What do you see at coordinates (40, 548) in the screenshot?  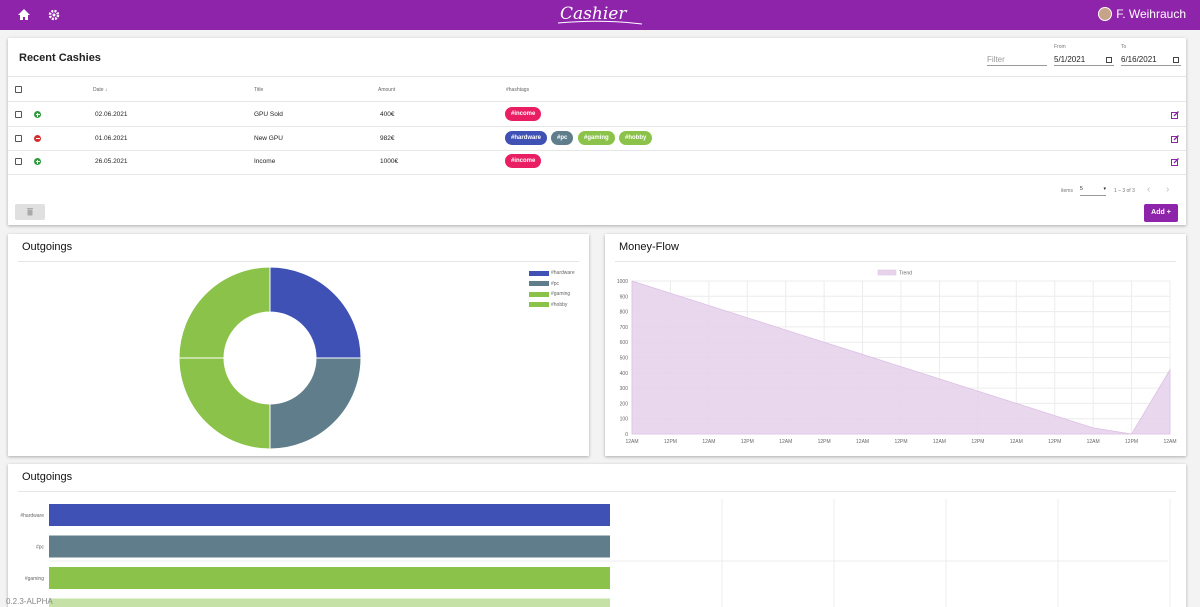 I see `y-tick-label: #pc` at bounding box center [40, 548].